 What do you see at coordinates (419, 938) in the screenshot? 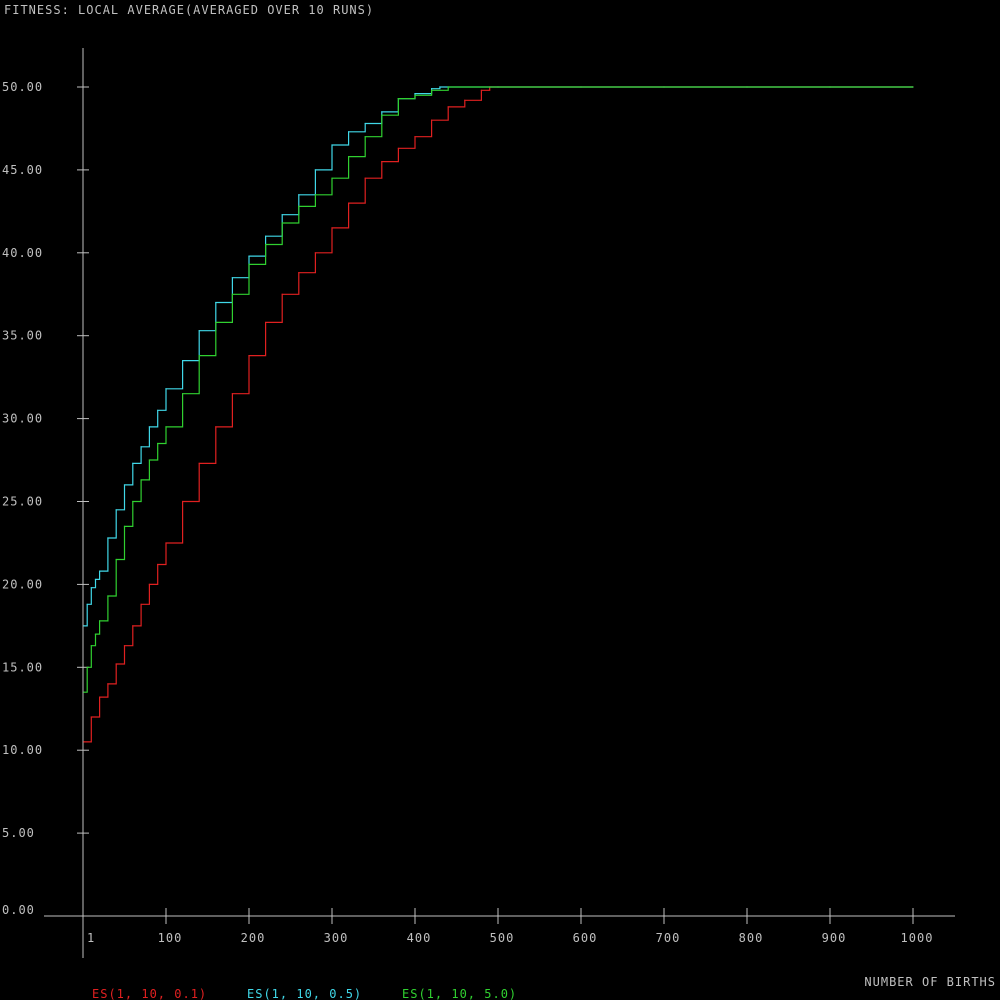
I see `x-tick-label: 400` at bounding box center [419, 938].